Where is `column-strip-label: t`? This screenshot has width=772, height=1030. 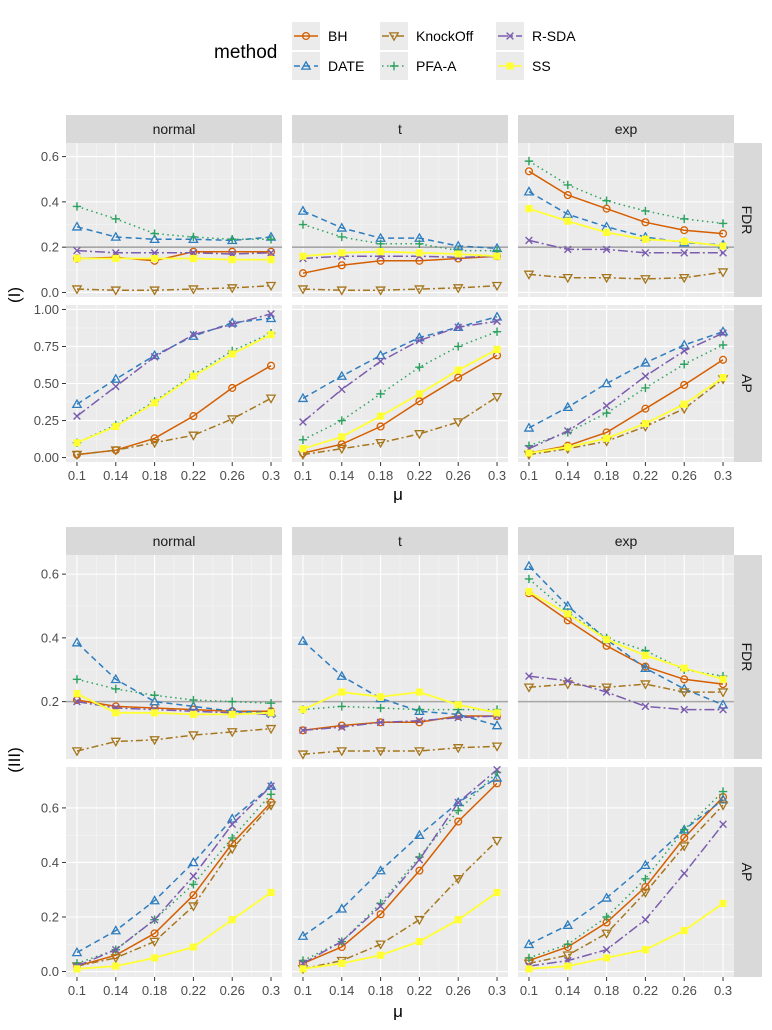
column-strip-label: t is located at coordinates (400, 129).